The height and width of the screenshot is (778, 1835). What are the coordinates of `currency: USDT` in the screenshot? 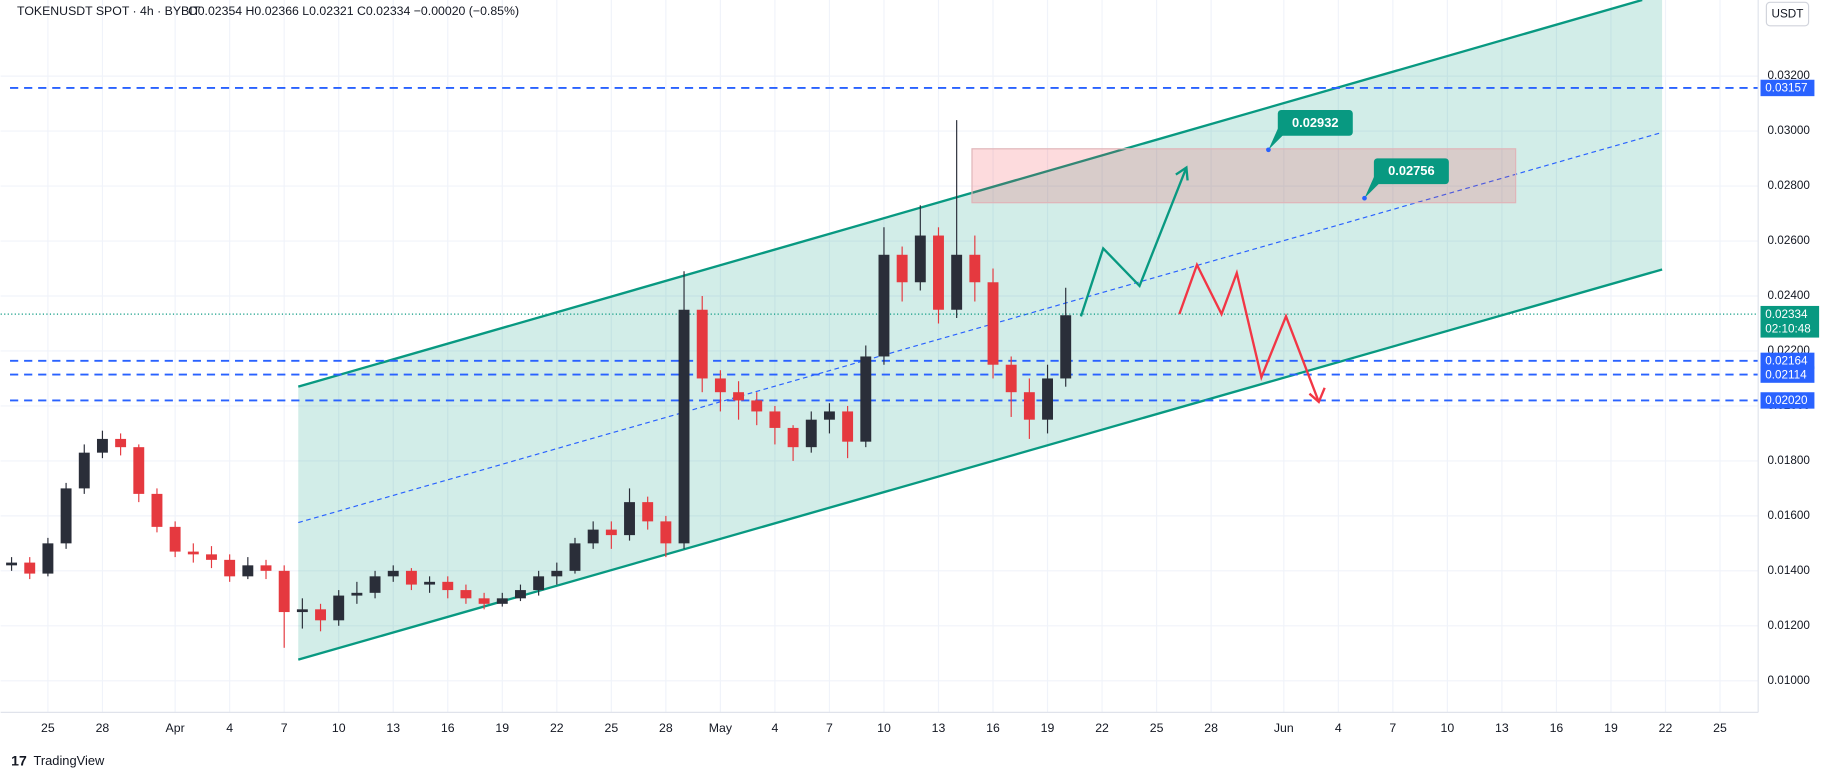 It's located at (1788, 14).